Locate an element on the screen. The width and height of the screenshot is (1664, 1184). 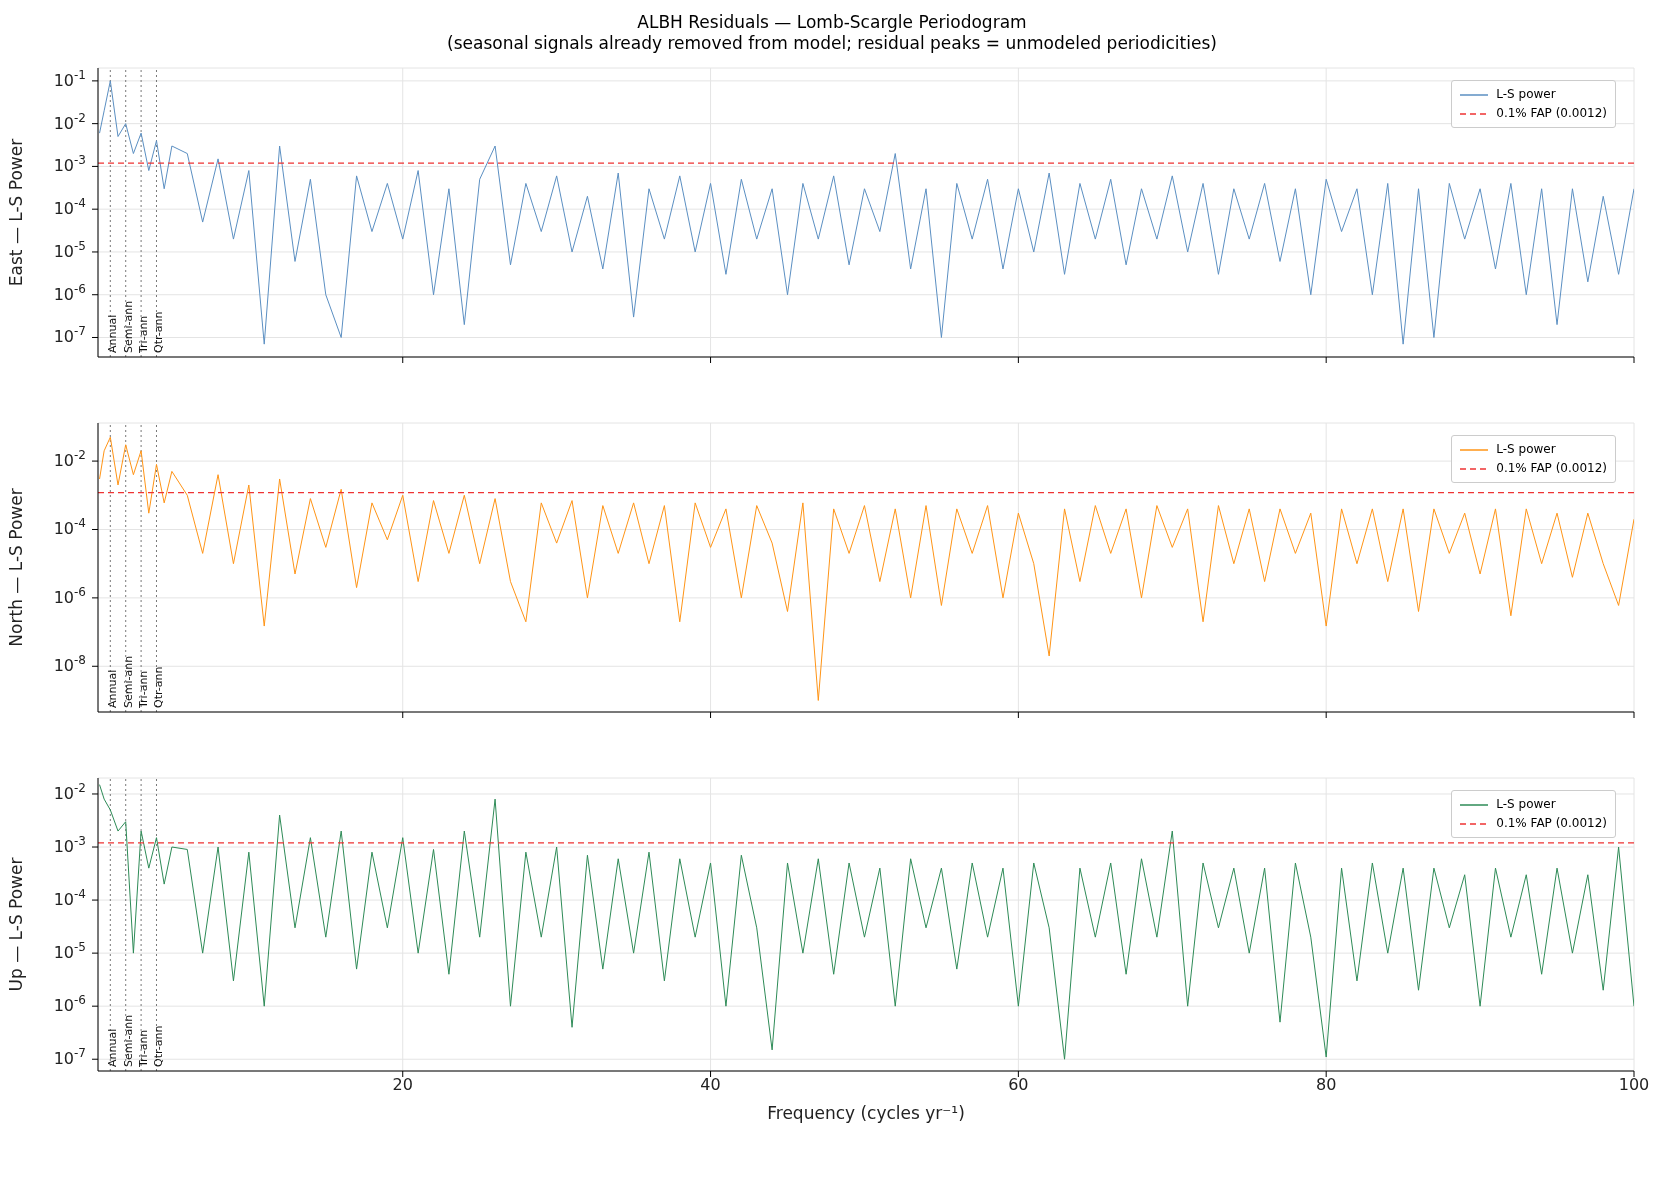
y-axis-title: North — L-S Power is located at coordinates (16, 567).